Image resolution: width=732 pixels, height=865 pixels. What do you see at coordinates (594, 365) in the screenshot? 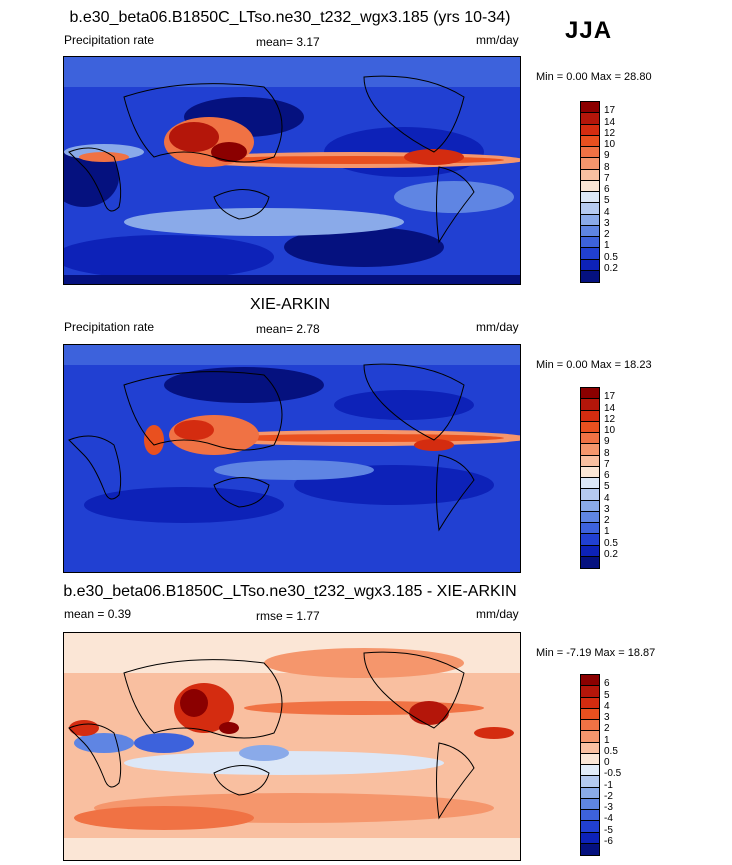
I see `panel-2-minmax: Min = 0.00 Max = 18.23` at bounding box center [594, 365].